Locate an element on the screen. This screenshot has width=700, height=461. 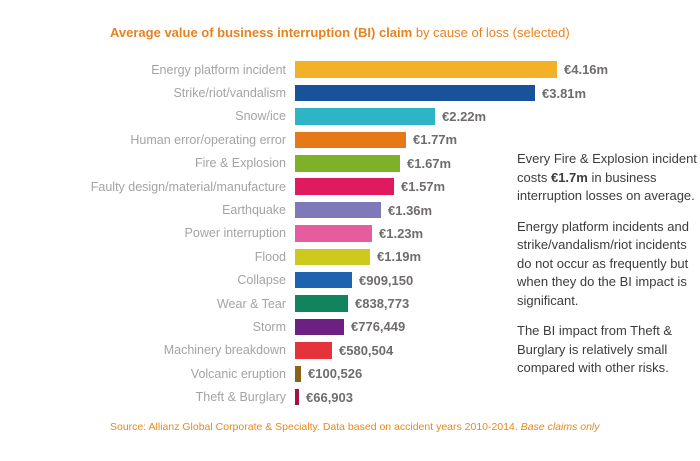
category-label: Volcanic eruption is located at coordinates (238, 373).